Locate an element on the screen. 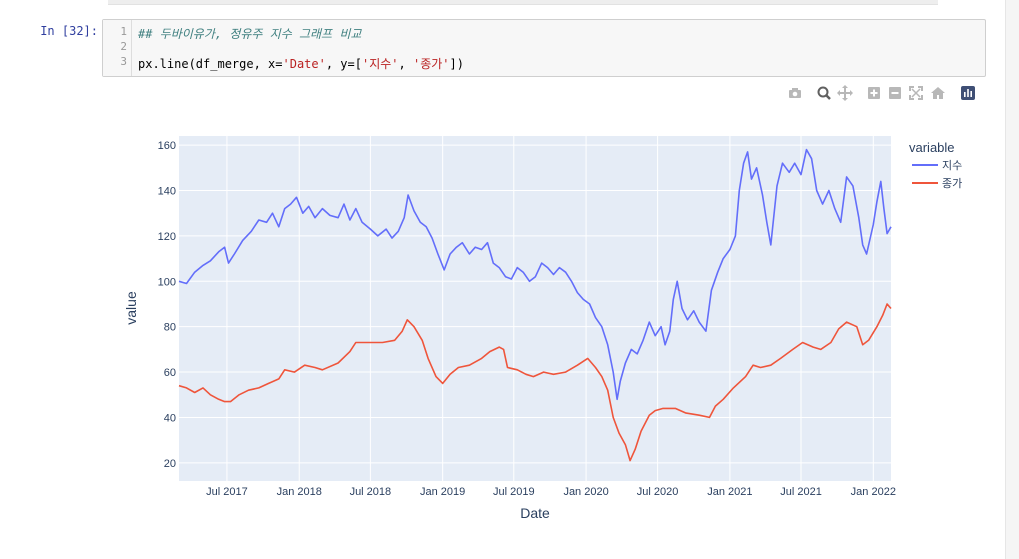 Image resolution: width=1019 pixels, height=559 pixels. code-text: , y=[ is located at coordinates (343, 64).